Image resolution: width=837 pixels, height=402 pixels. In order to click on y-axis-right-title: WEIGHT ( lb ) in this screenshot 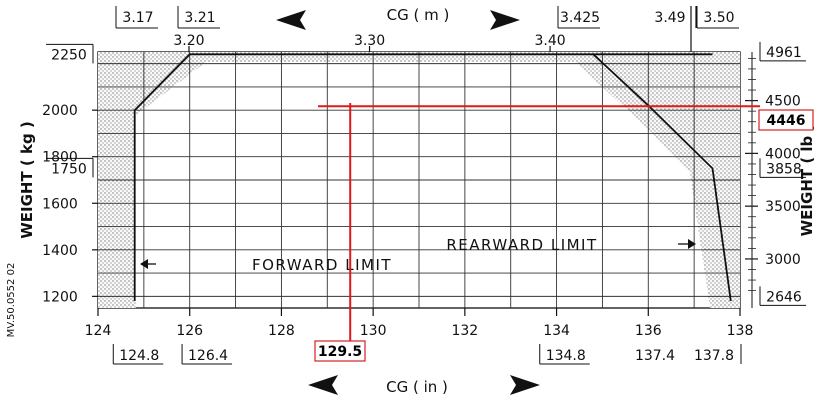, I will do `click(807, 180)`.